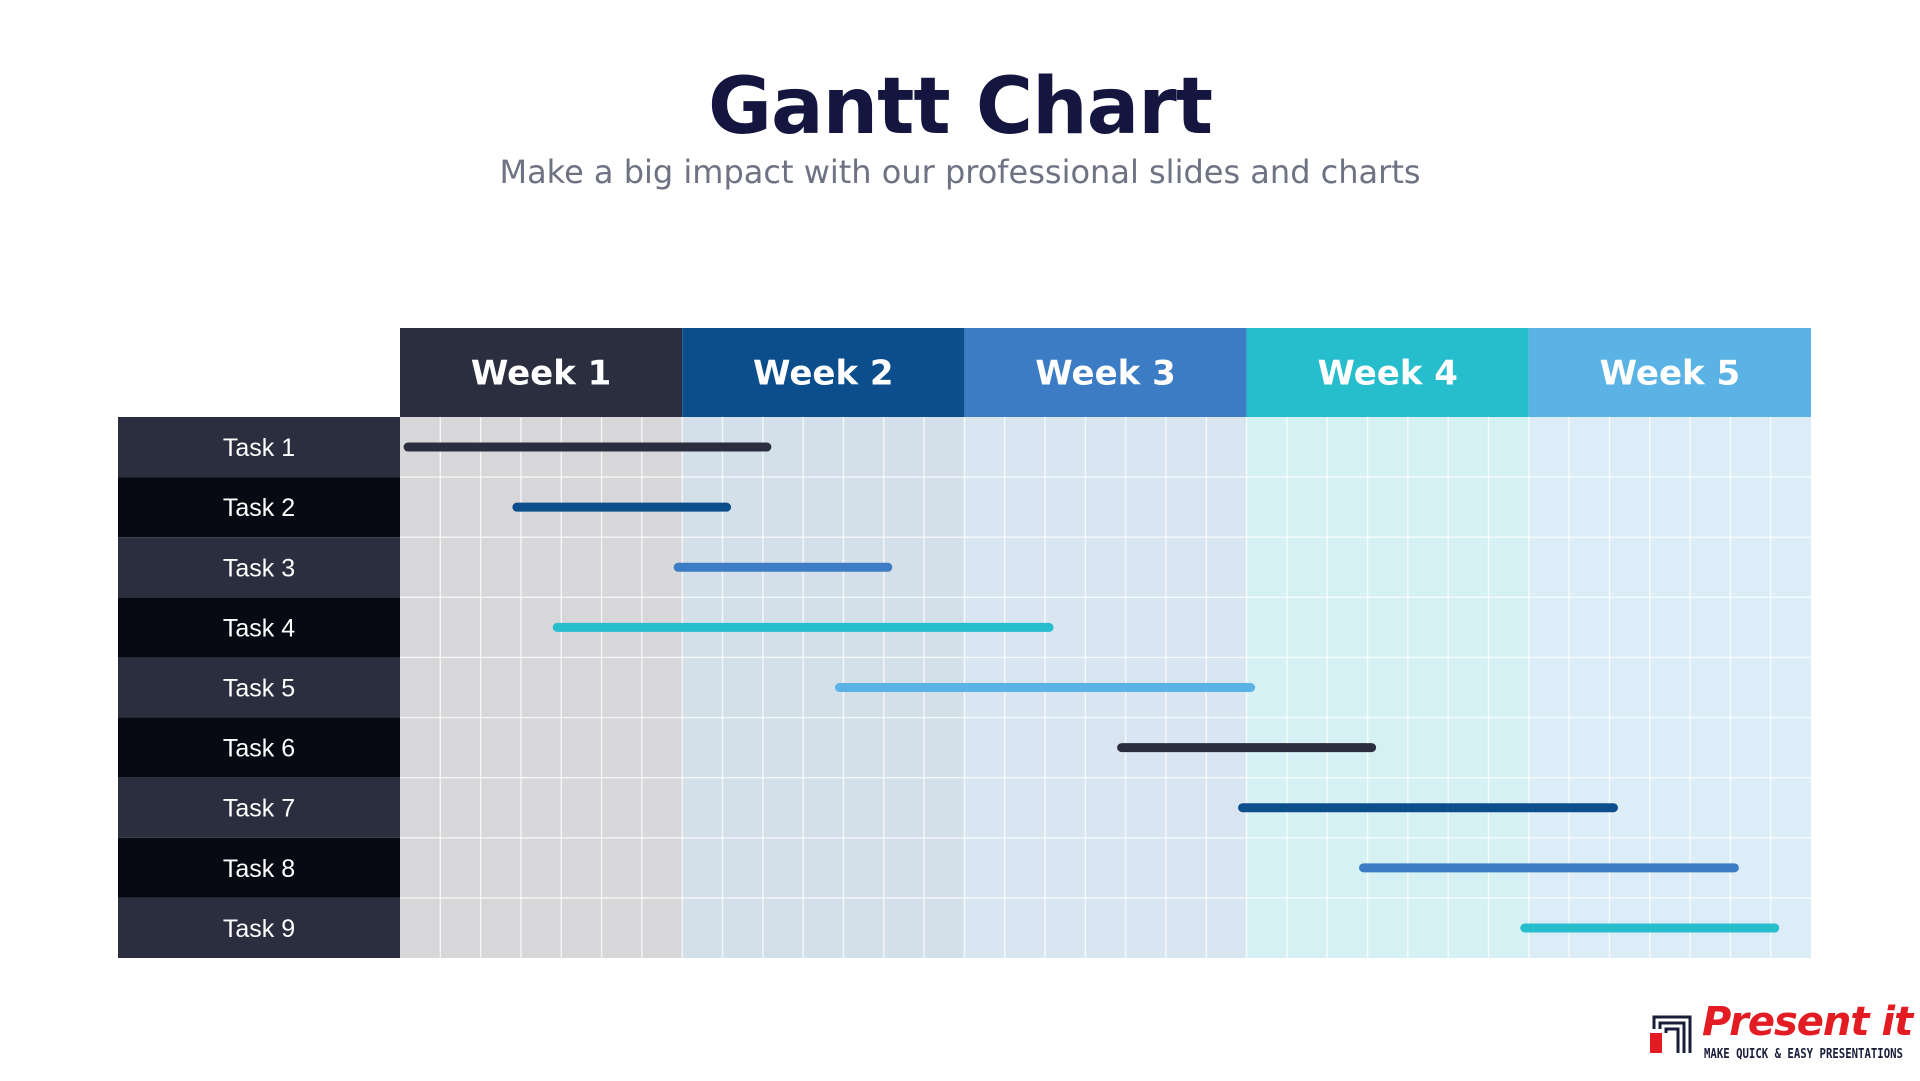 The height and width of the screenshot is (1081, 1920). I want to click on page-title: Gantt Chart, so click(960, 107).